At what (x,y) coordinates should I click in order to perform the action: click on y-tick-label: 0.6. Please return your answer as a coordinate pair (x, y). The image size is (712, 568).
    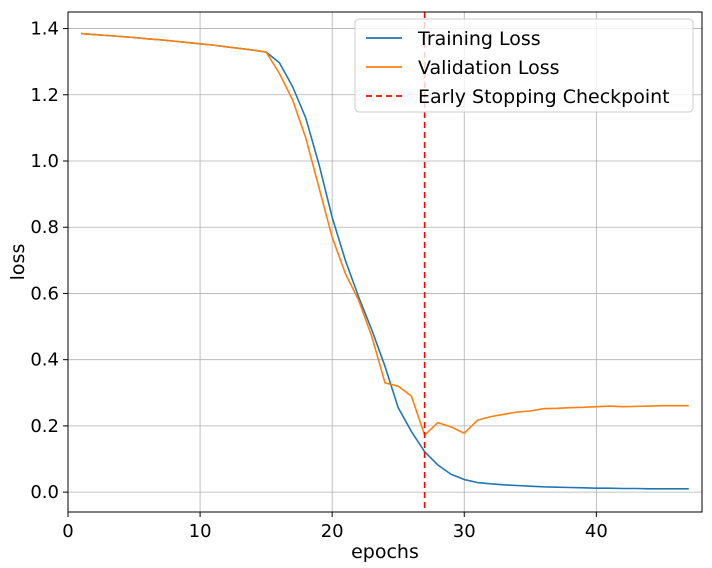
    Looking at the image, I should click on (44, 293).